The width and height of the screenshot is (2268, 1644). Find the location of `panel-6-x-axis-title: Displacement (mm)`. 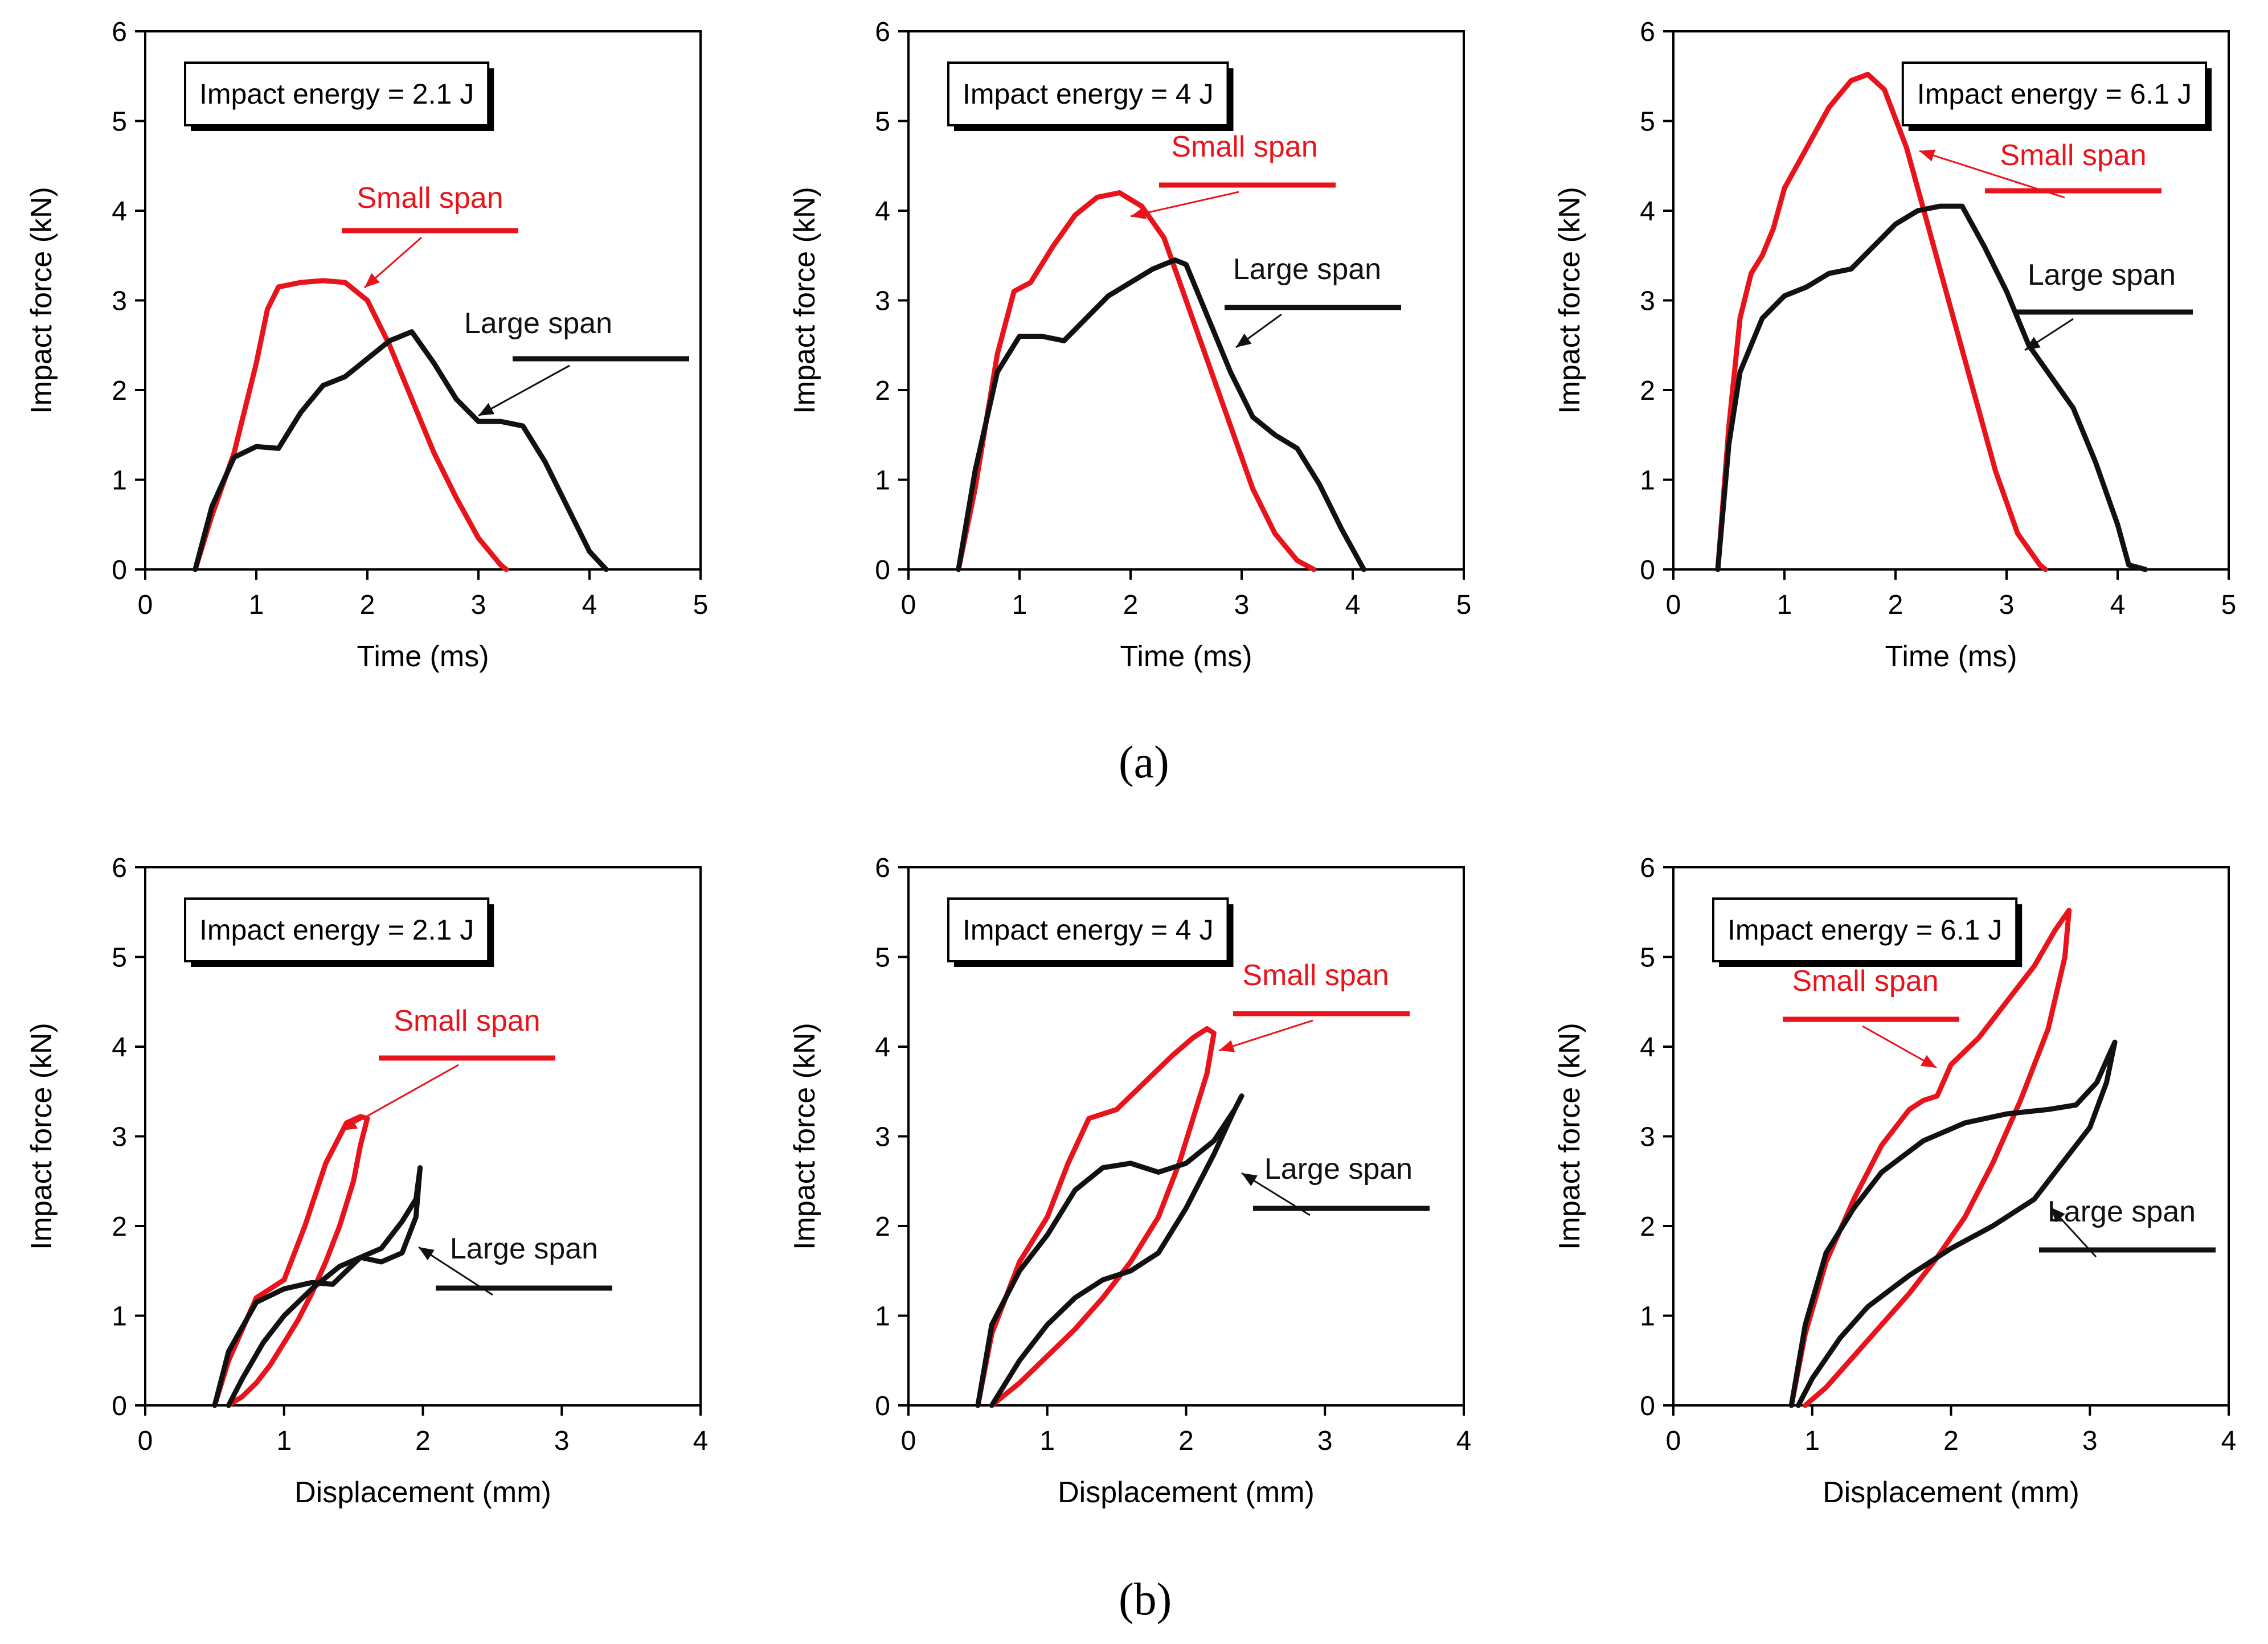

panel-6-x-axis-title: Displacement (mm) is located at coordinates (1951, 1492).